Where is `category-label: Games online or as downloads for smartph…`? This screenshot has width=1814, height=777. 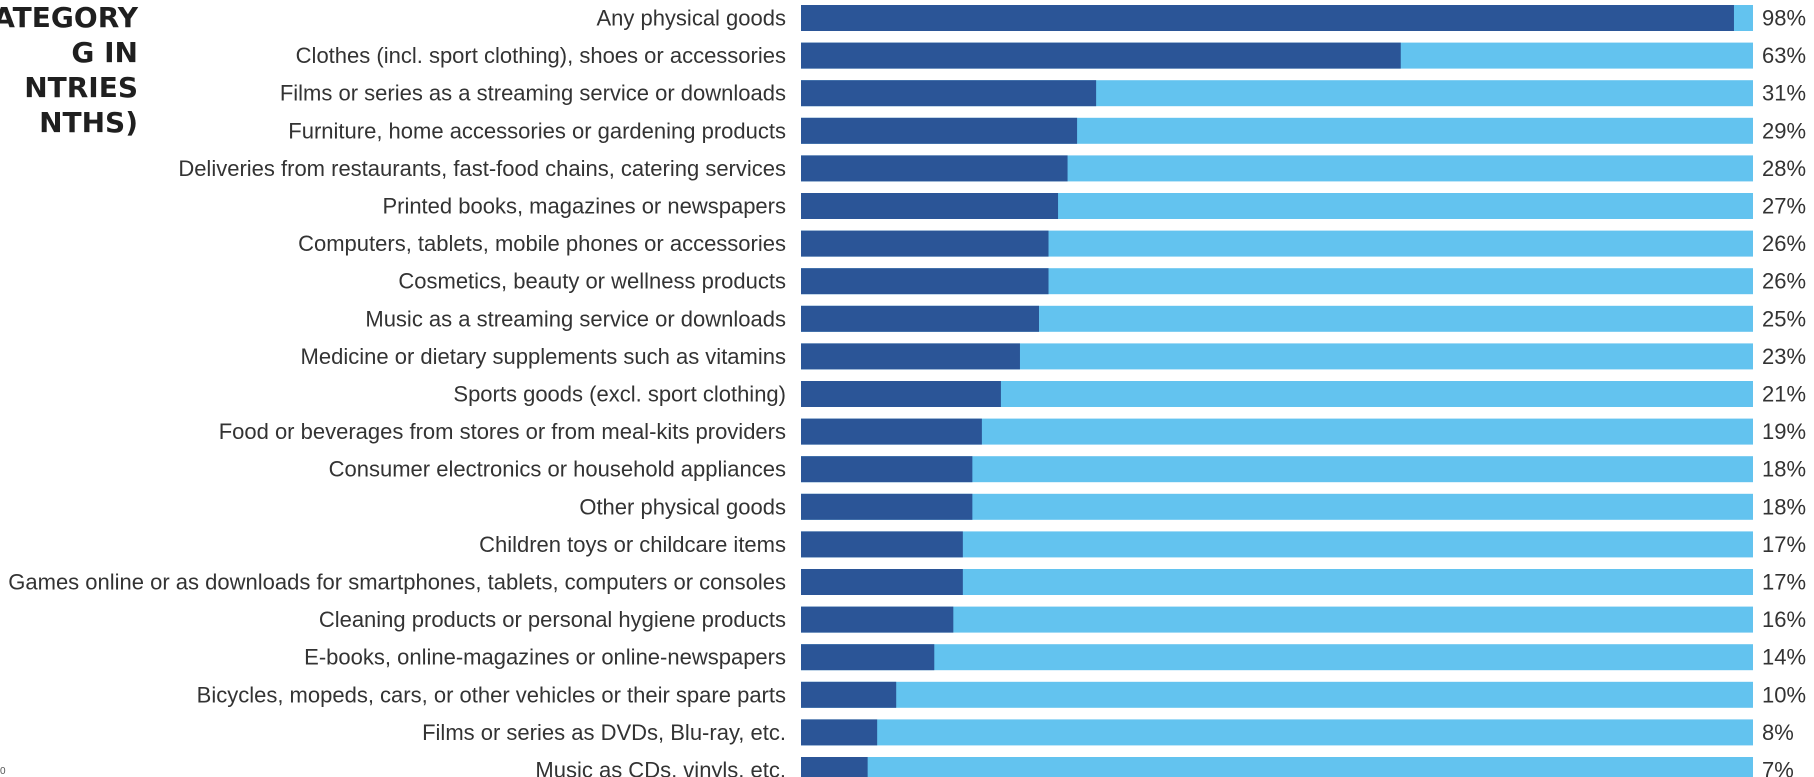
category-label: Games online or as downloads for smartph… is located at coordinates (397, 582).